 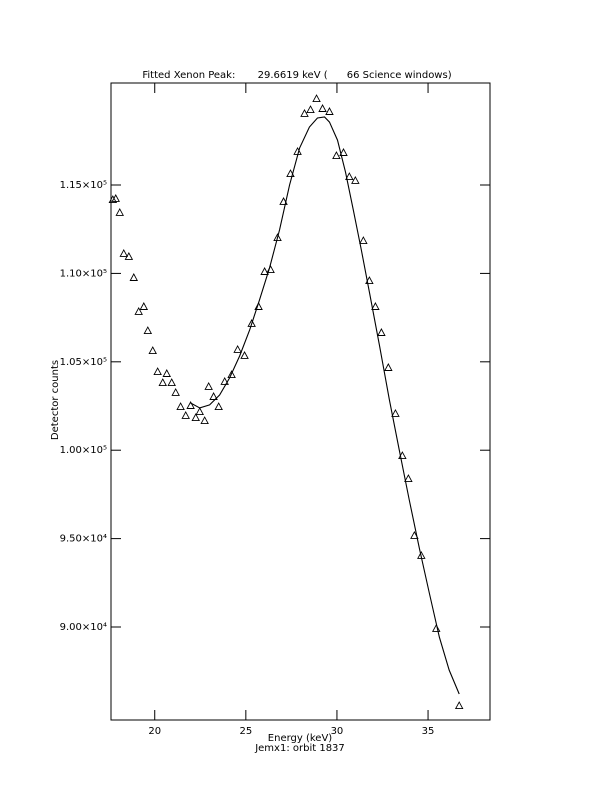 What do you see at coordinates (83, 185) in the screenshot?
I see `y-tick-label: 1.15×10⁵` at bounding box center [83, 185].